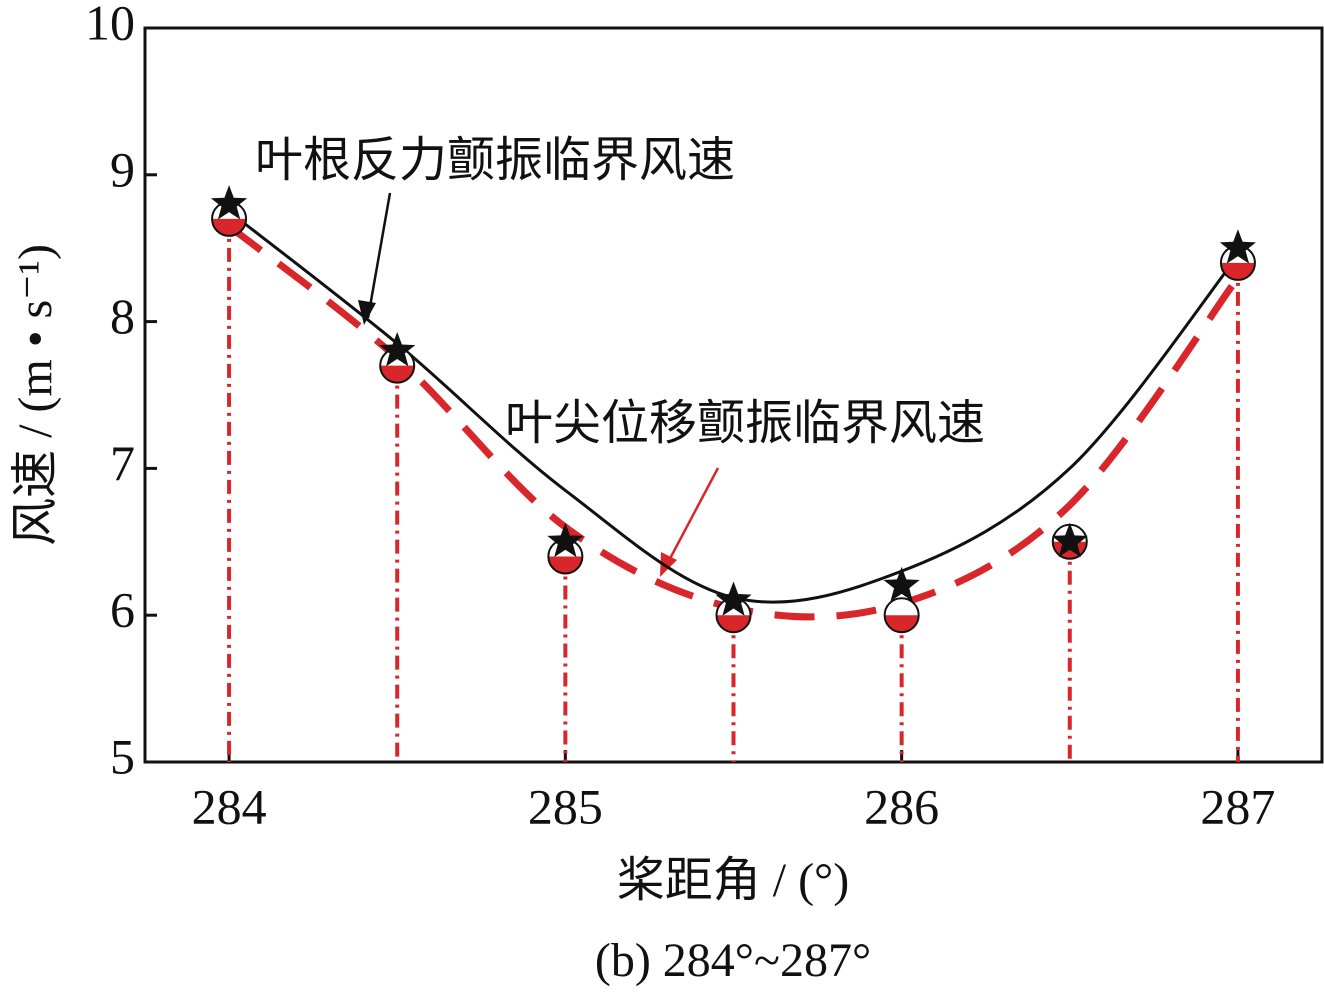 Image resolution: width=1324 pixels, height=1005 pixels. I want to click on y-axis-label: 风速 / (m • s⁻¹), so click(35, 395).